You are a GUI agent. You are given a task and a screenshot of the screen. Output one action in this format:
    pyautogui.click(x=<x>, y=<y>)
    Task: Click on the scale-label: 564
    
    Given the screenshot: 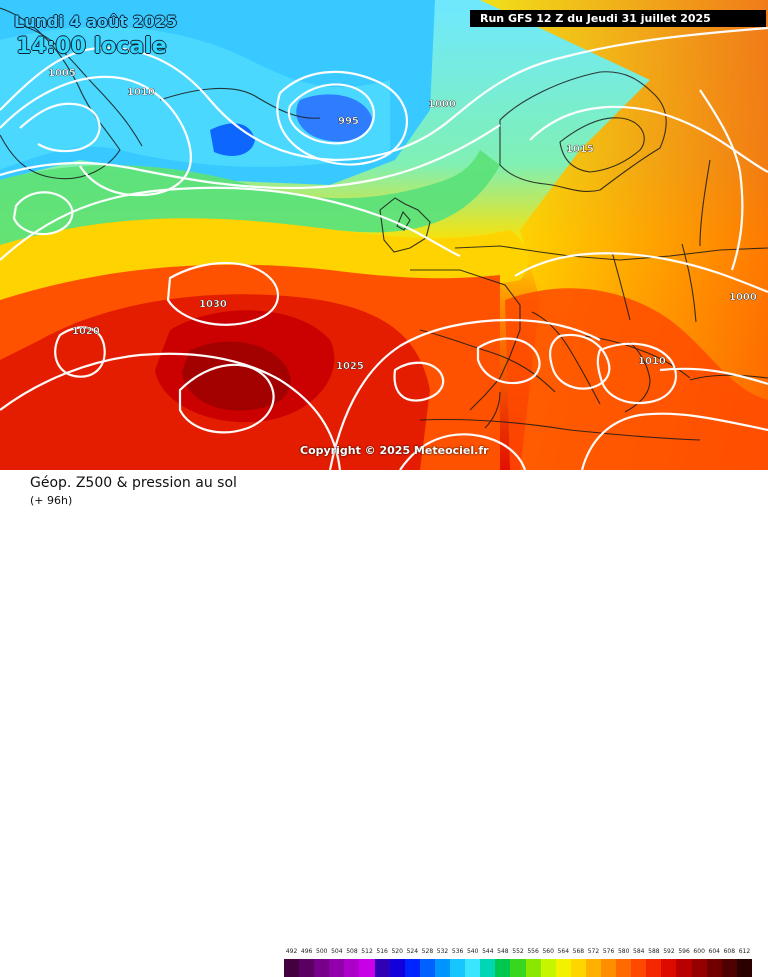 What is the action you would take?
    pyautogui.click(x=563, y=951)
    